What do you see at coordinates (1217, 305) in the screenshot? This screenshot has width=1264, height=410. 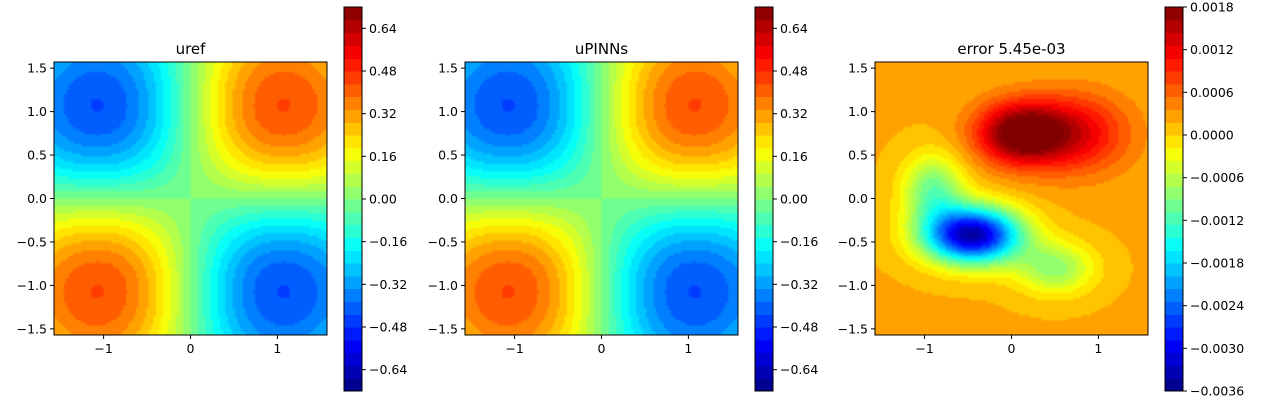 I see `colorbar-tick-label: −0.0024` at bounding box center [1217, 305].